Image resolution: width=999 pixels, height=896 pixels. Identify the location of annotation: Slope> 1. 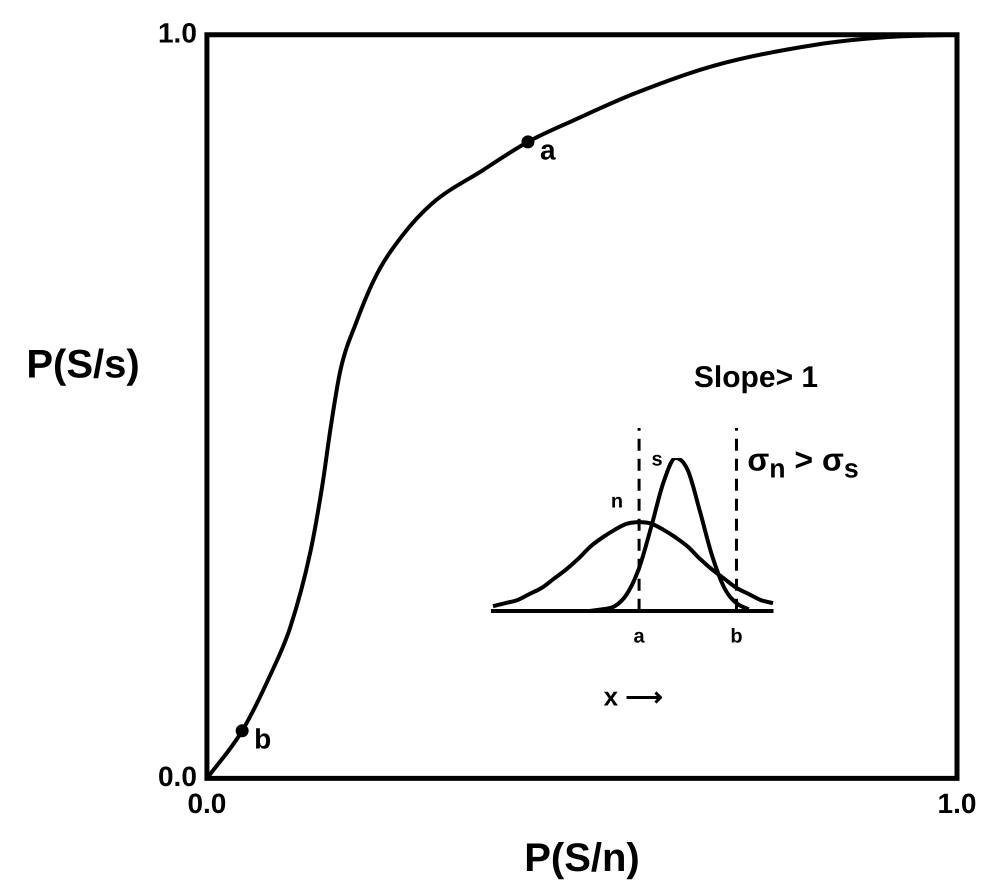
(756, 378).